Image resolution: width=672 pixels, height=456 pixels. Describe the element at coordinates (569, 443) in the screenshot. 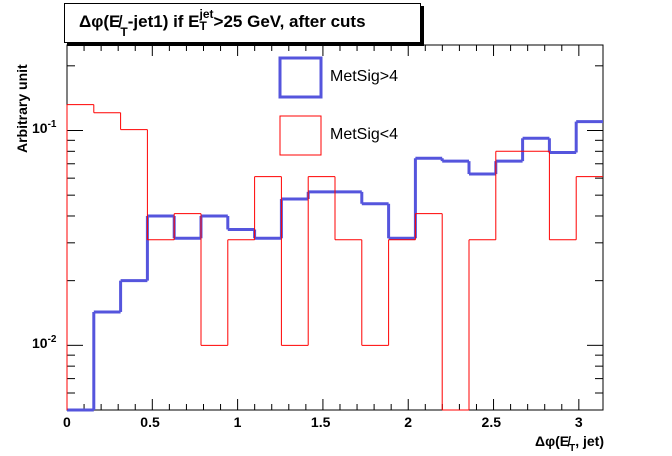

I see `x-axis-label: Δφ(E̸T, jet)` at that location.